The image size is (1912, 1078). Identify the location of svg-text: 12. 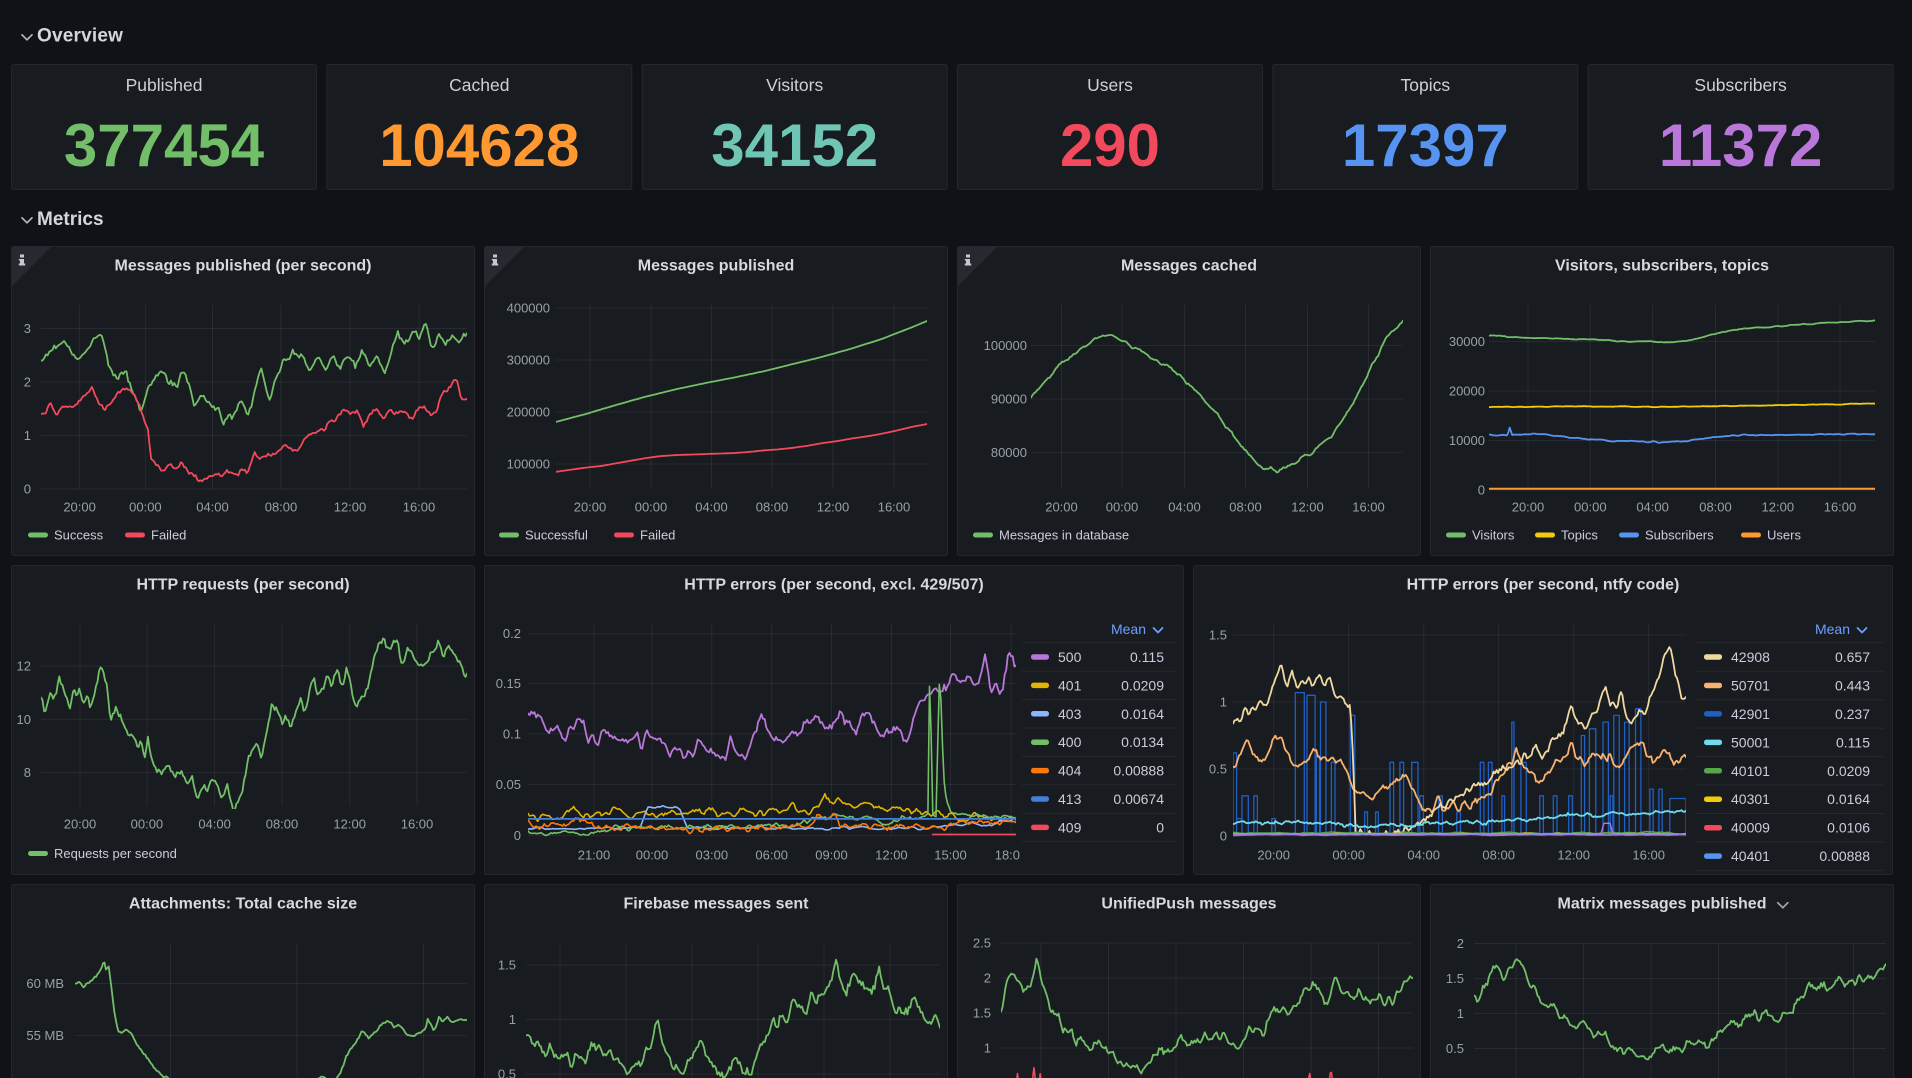
(24, 666).